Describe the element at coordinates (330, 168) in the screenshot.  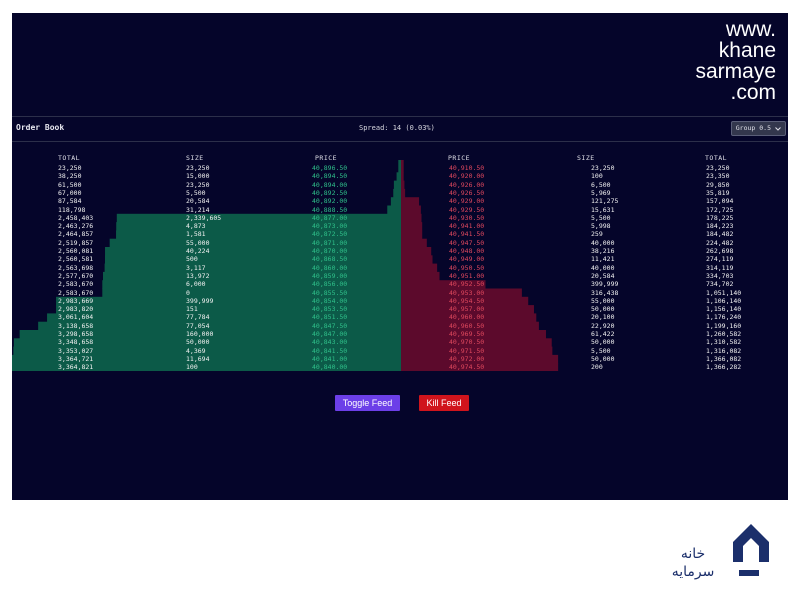
I see `bid-price-cell: 40,896.50` at that location.